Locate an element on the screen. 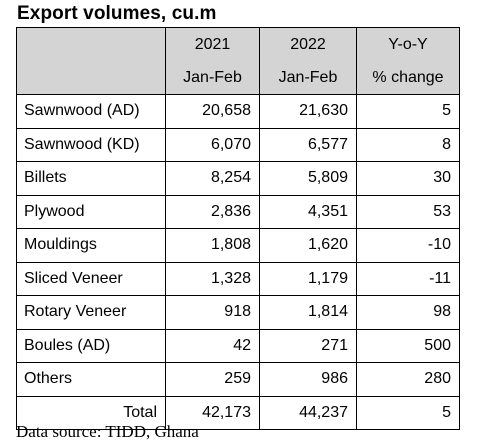 This screenshot has width=478, height=447. row-2022-value: 1,179 is located at coordinates (308, 278).